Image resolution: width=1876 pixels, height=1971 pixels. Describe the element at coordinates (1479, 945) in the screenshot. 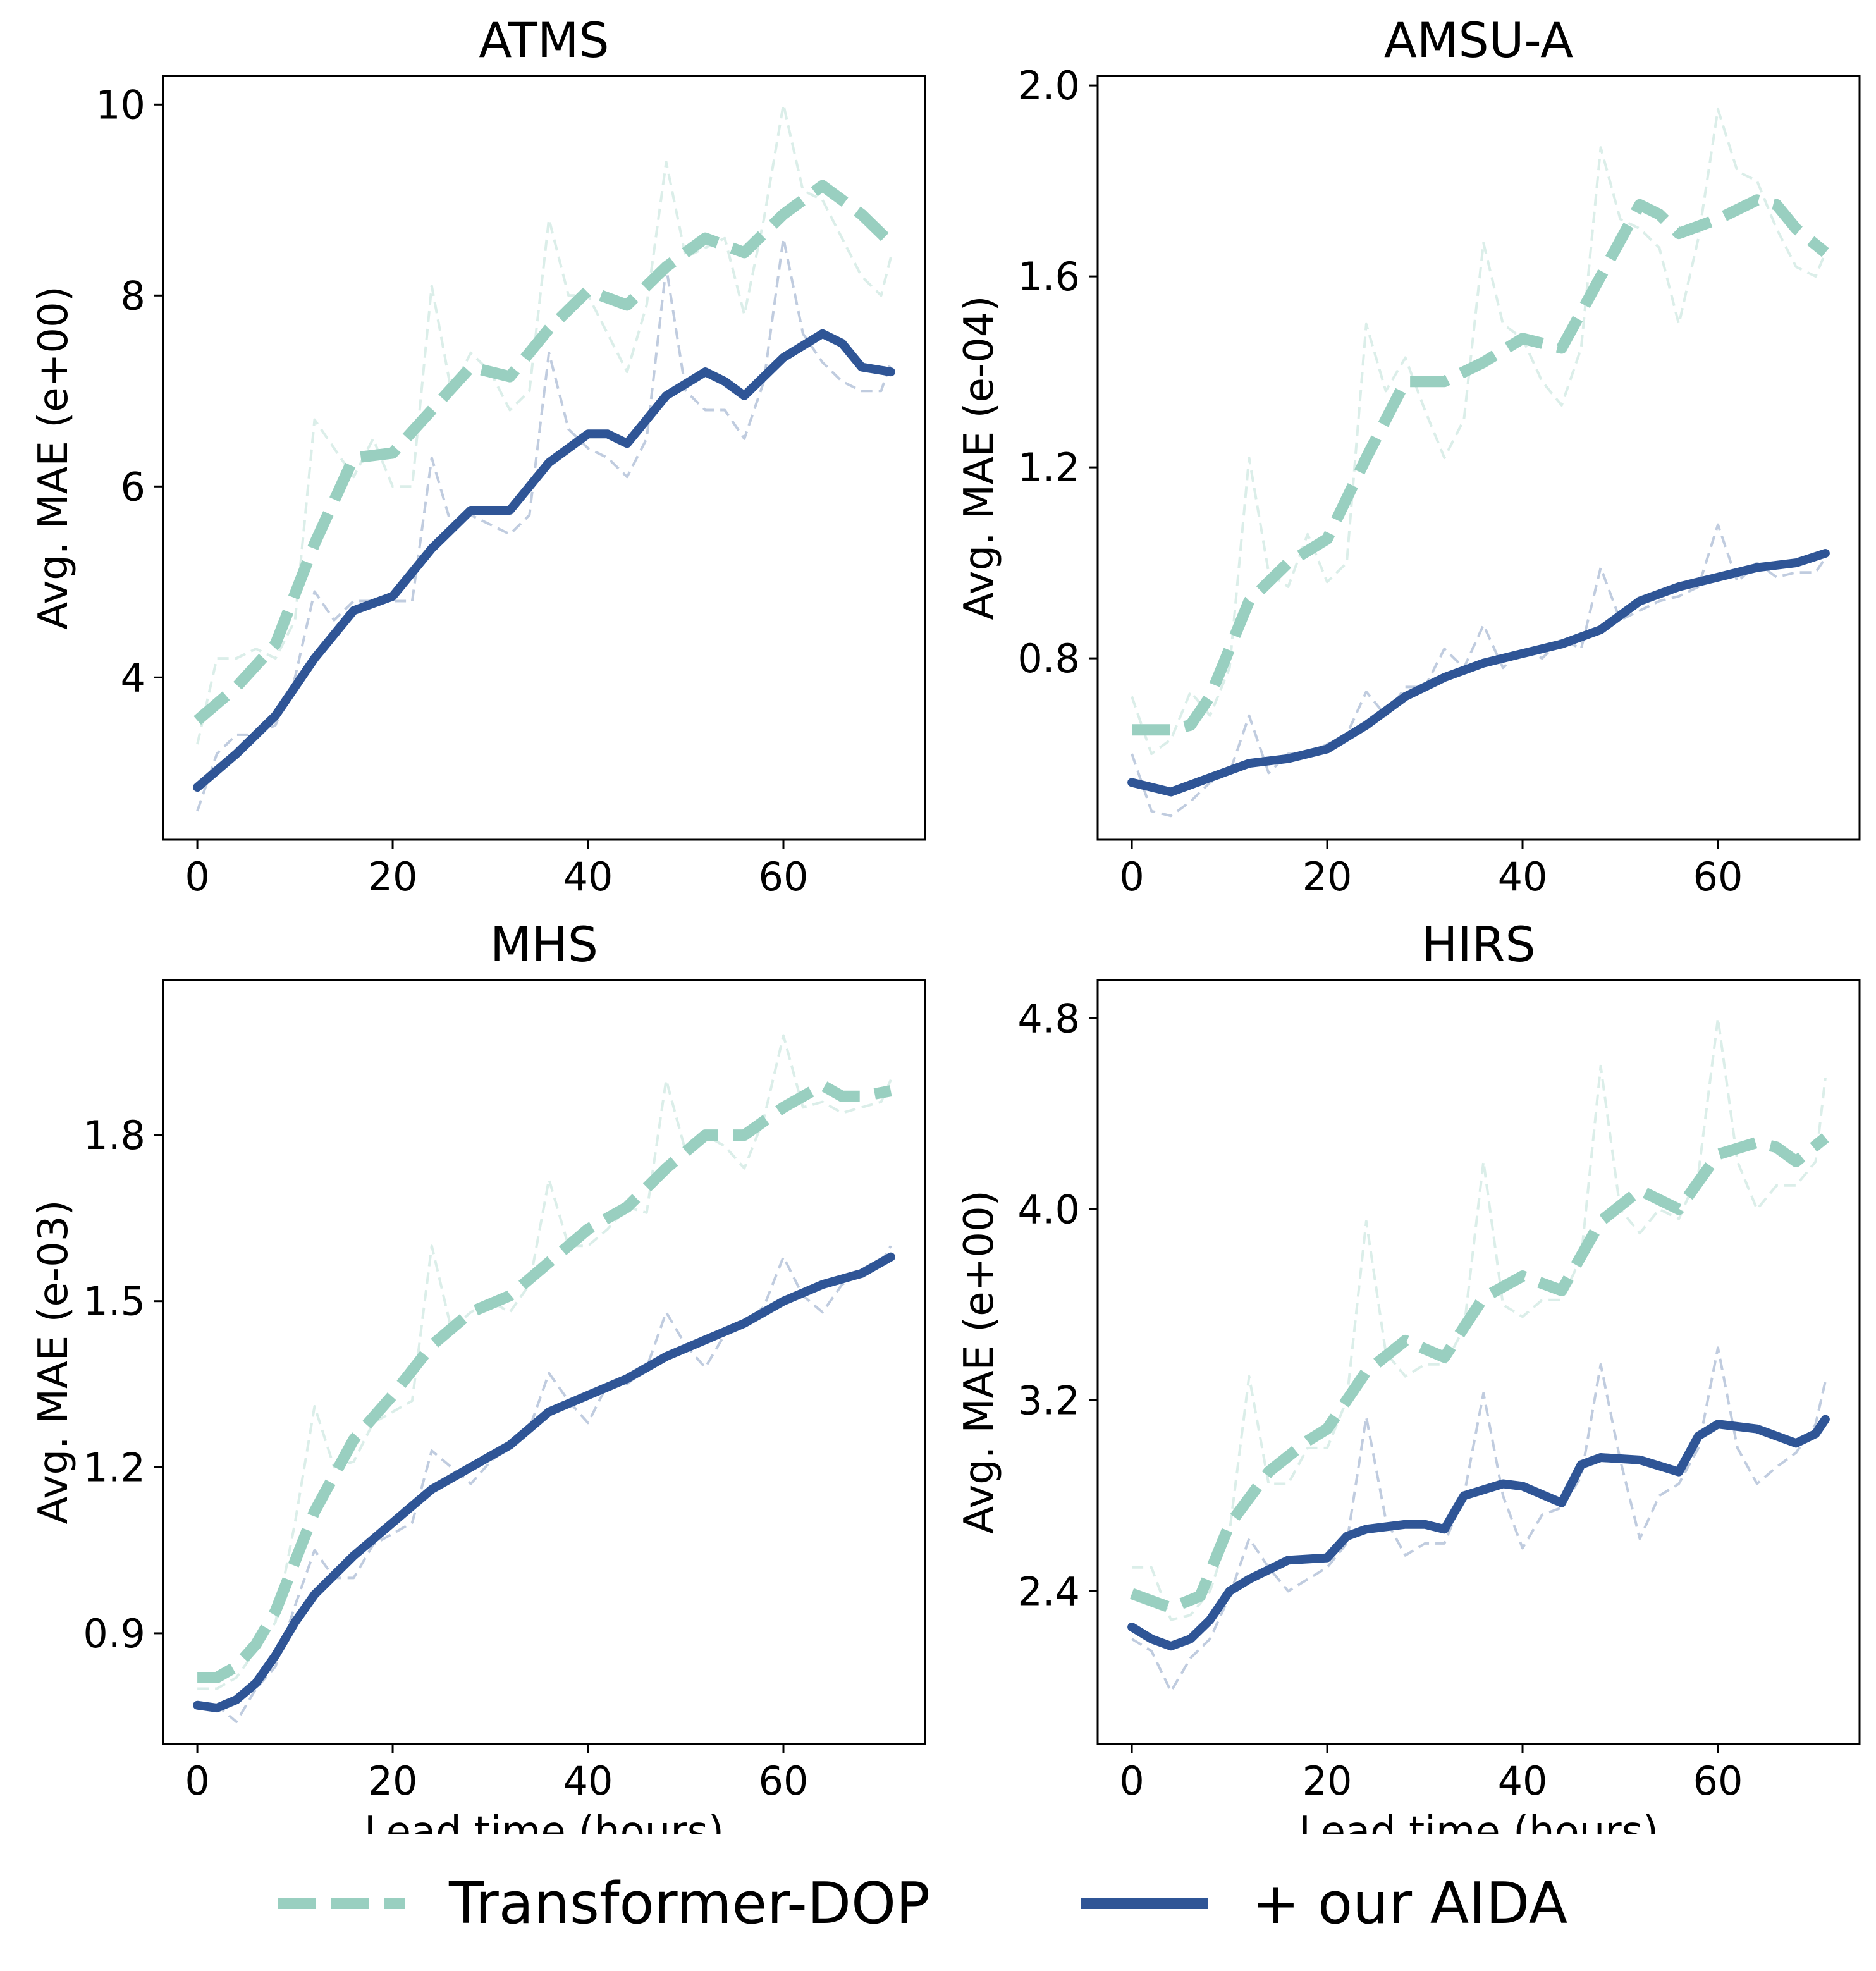

I see `chart-title-hirs: HIRS` at that location.